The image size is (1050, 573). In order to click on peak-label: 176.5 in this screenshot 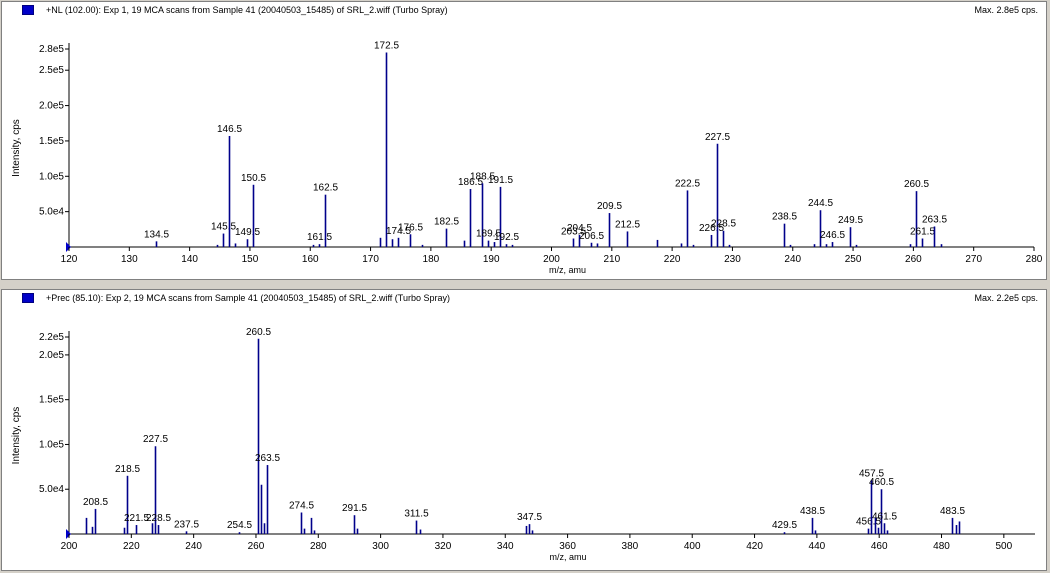, I will do `click(410, 227)`.